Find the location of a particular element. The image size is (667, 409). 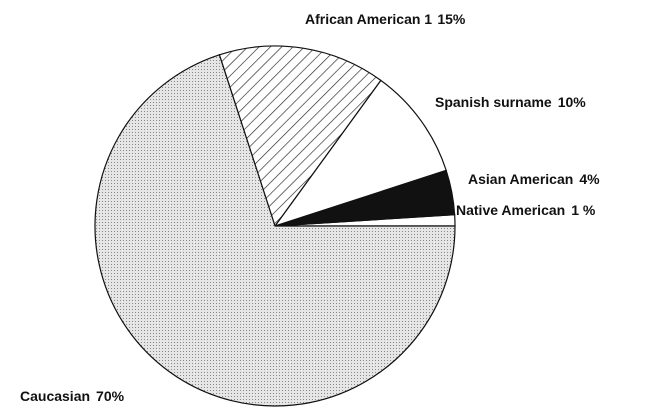

slice-label: African American 1 15% is located at coordinates (385, 19).